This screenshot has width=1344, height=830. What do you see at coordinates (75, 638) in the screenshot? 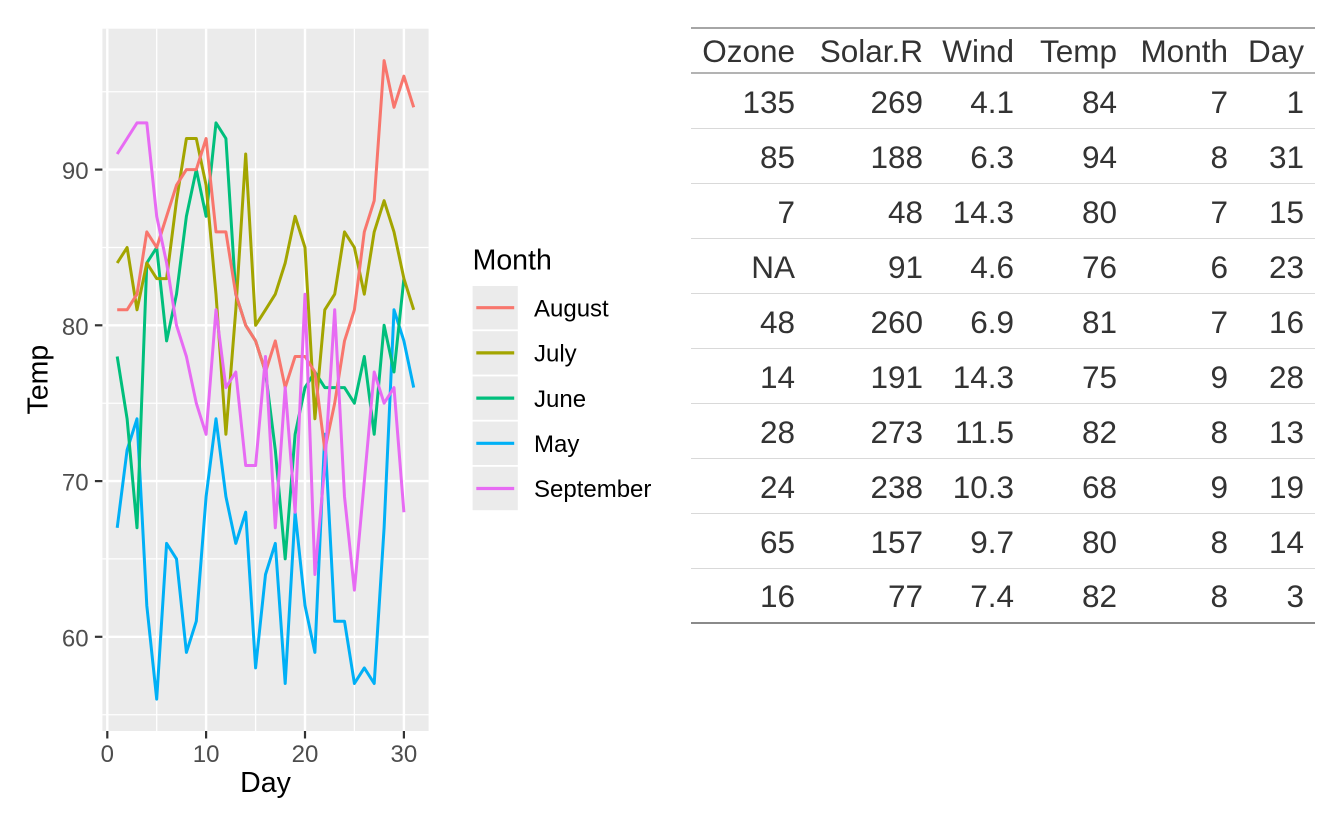
I see `svg-text: 60` at bounding box center [75, 638].